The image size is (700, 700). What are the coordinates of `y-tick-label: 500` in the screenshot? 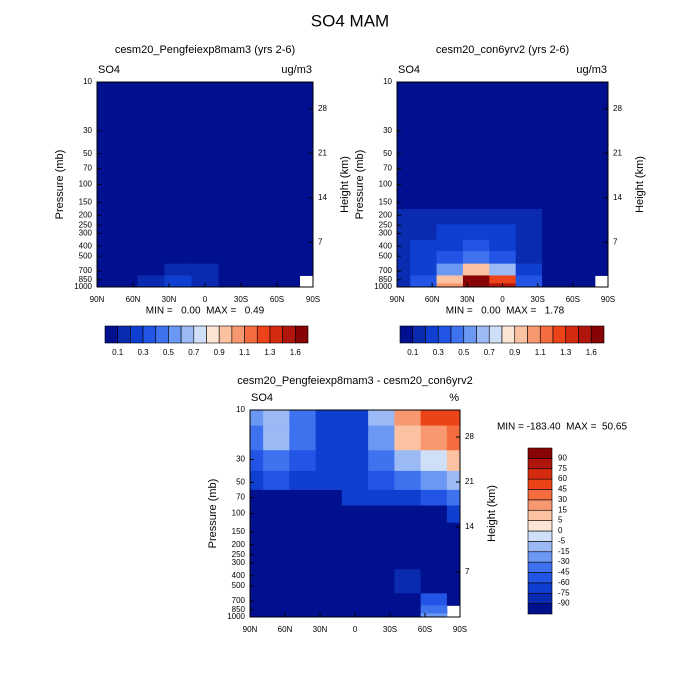 It's located at (239, 585).